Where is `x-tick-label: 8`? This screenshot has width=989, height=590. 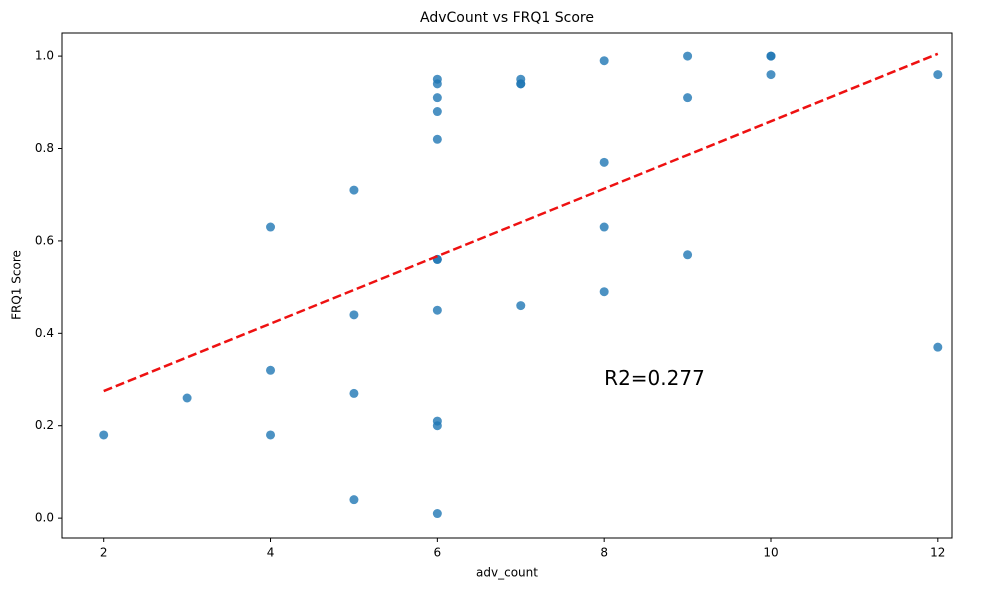
x-tick-label: 8 is located at coordinates (604, 553).